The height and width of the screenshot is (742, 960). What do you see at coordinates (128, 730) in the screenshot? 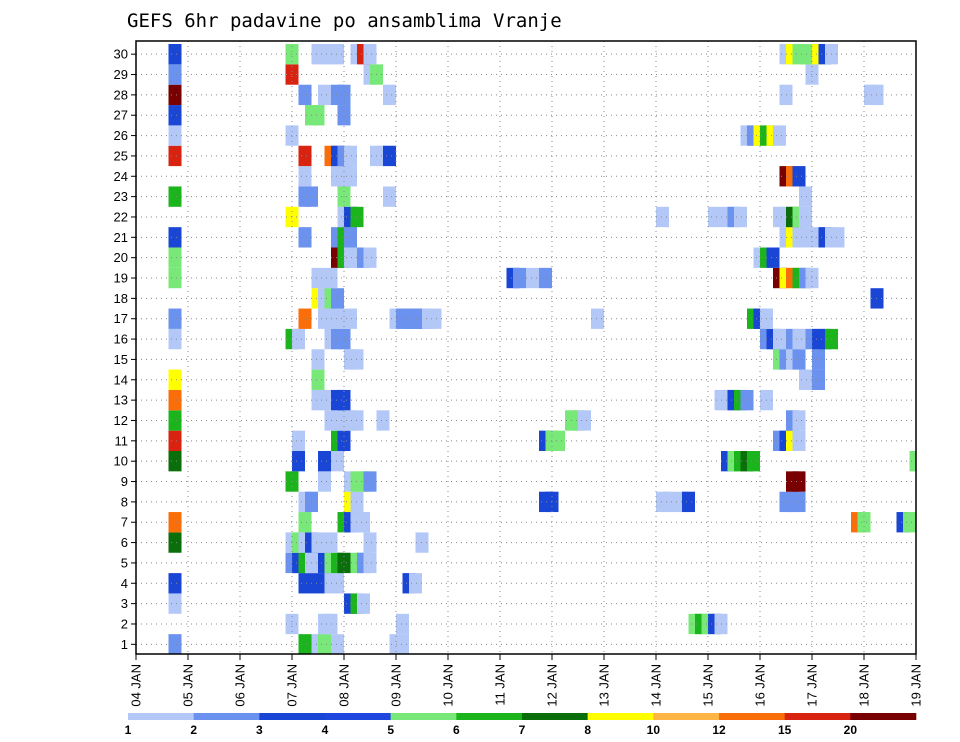
I see `colorbar-label: 1` at bounding box center [128, 730].